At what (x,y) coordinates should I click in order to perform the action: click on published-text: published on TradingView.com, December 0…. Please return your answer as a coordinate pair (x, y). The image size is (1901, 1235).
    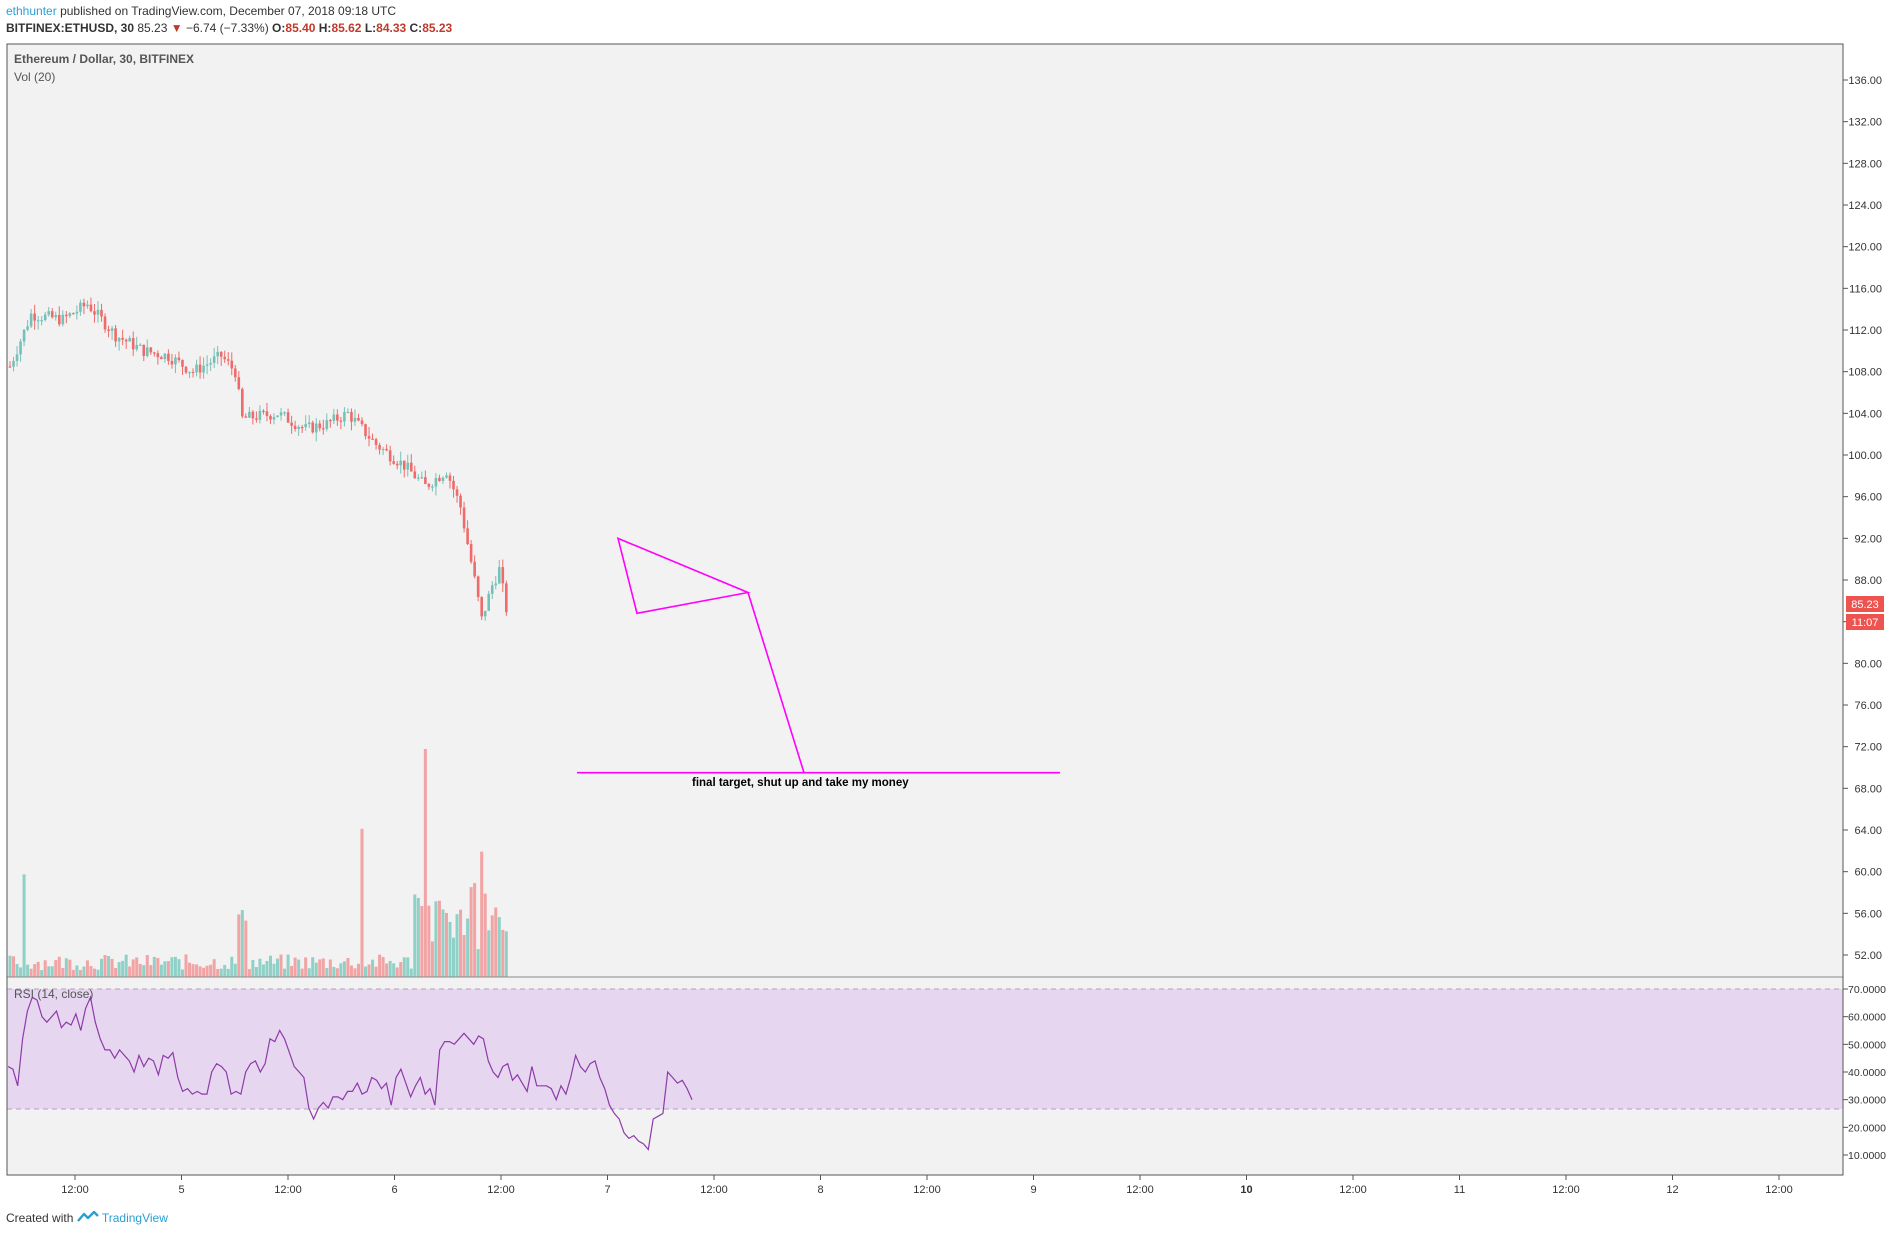
    Looking at the image, I should click on (228, 11).